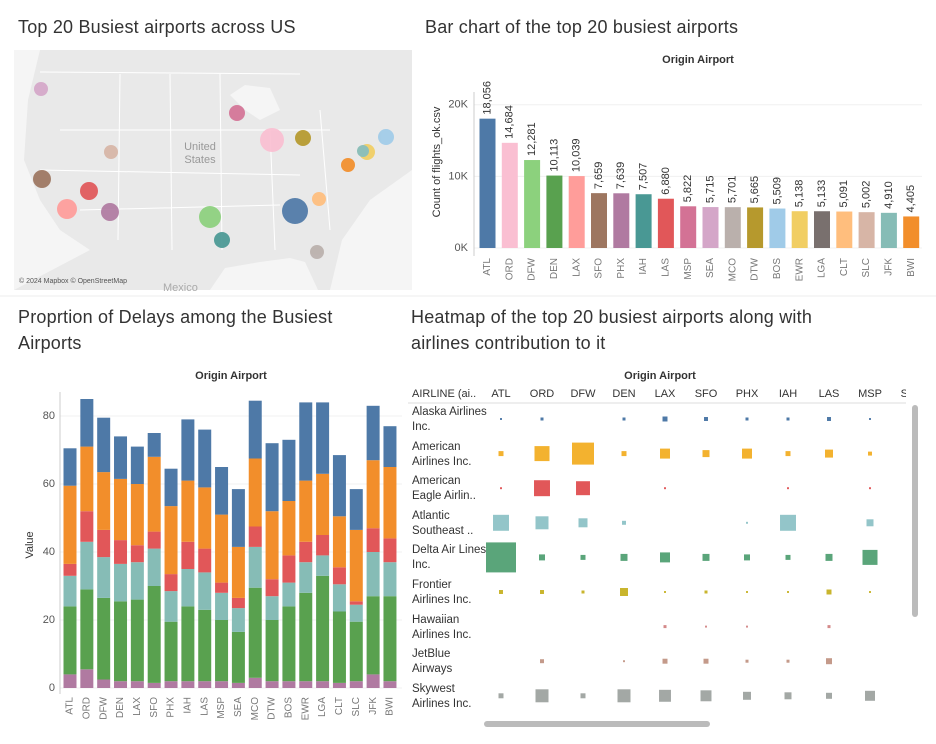 The image size is (936, 744). I want to click on x-tick-label: BOS, so click(289, 707).